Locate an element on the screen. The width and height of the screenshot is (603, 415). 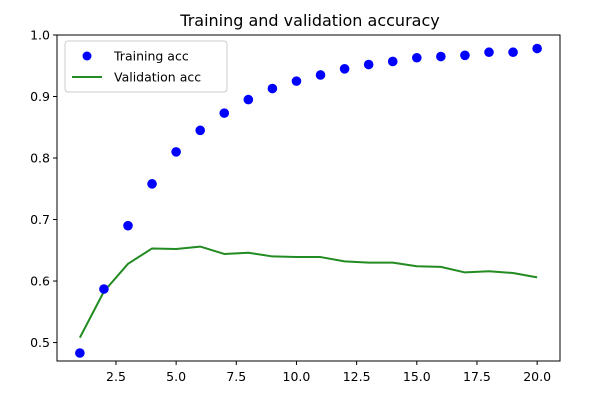
x-tick-label: 7.5 is located at coordinates (236, 376).